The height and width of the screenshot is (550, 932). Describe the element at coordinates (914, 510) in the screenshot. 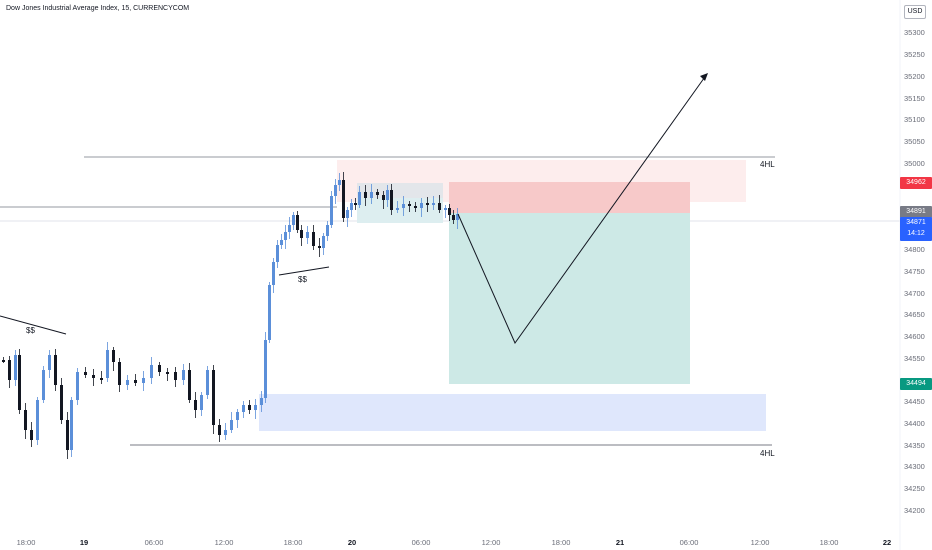

I see `price-tick: 34200` at that location.